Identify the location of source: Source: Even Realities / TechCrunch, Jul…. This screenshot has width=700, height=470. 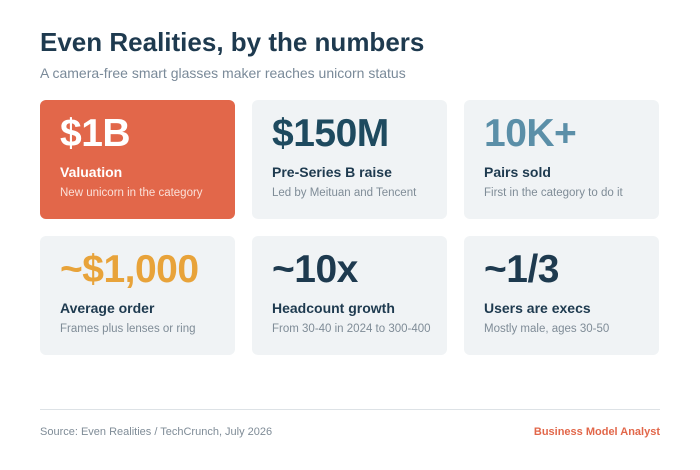
(156, 432).